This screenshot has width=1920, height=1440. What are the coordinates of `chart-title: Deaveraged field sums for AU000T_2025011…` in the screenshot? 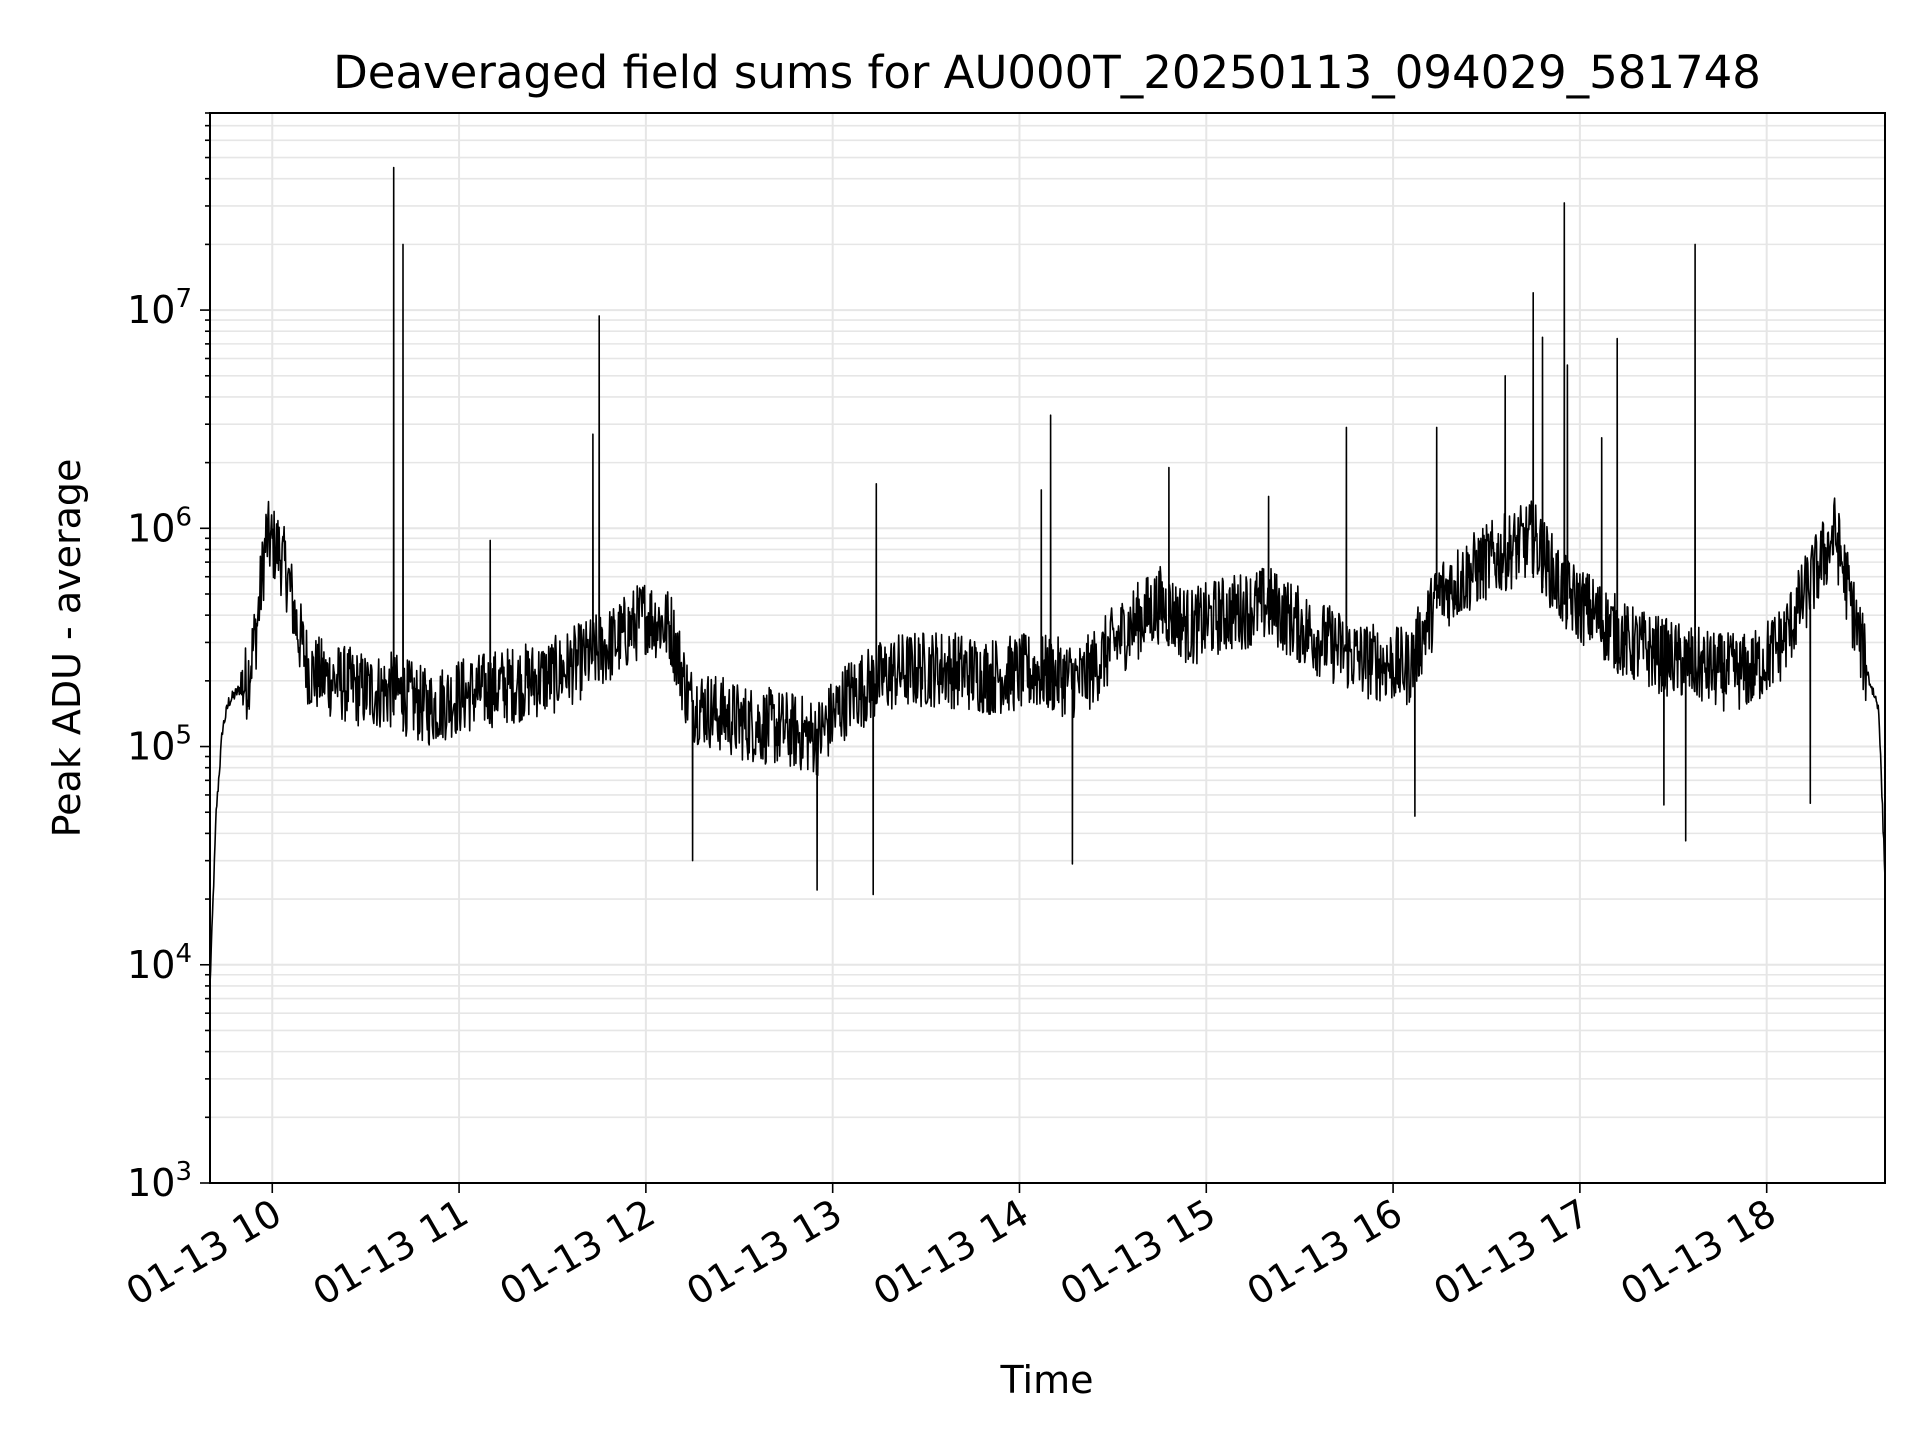 It's located at (1047, 72).